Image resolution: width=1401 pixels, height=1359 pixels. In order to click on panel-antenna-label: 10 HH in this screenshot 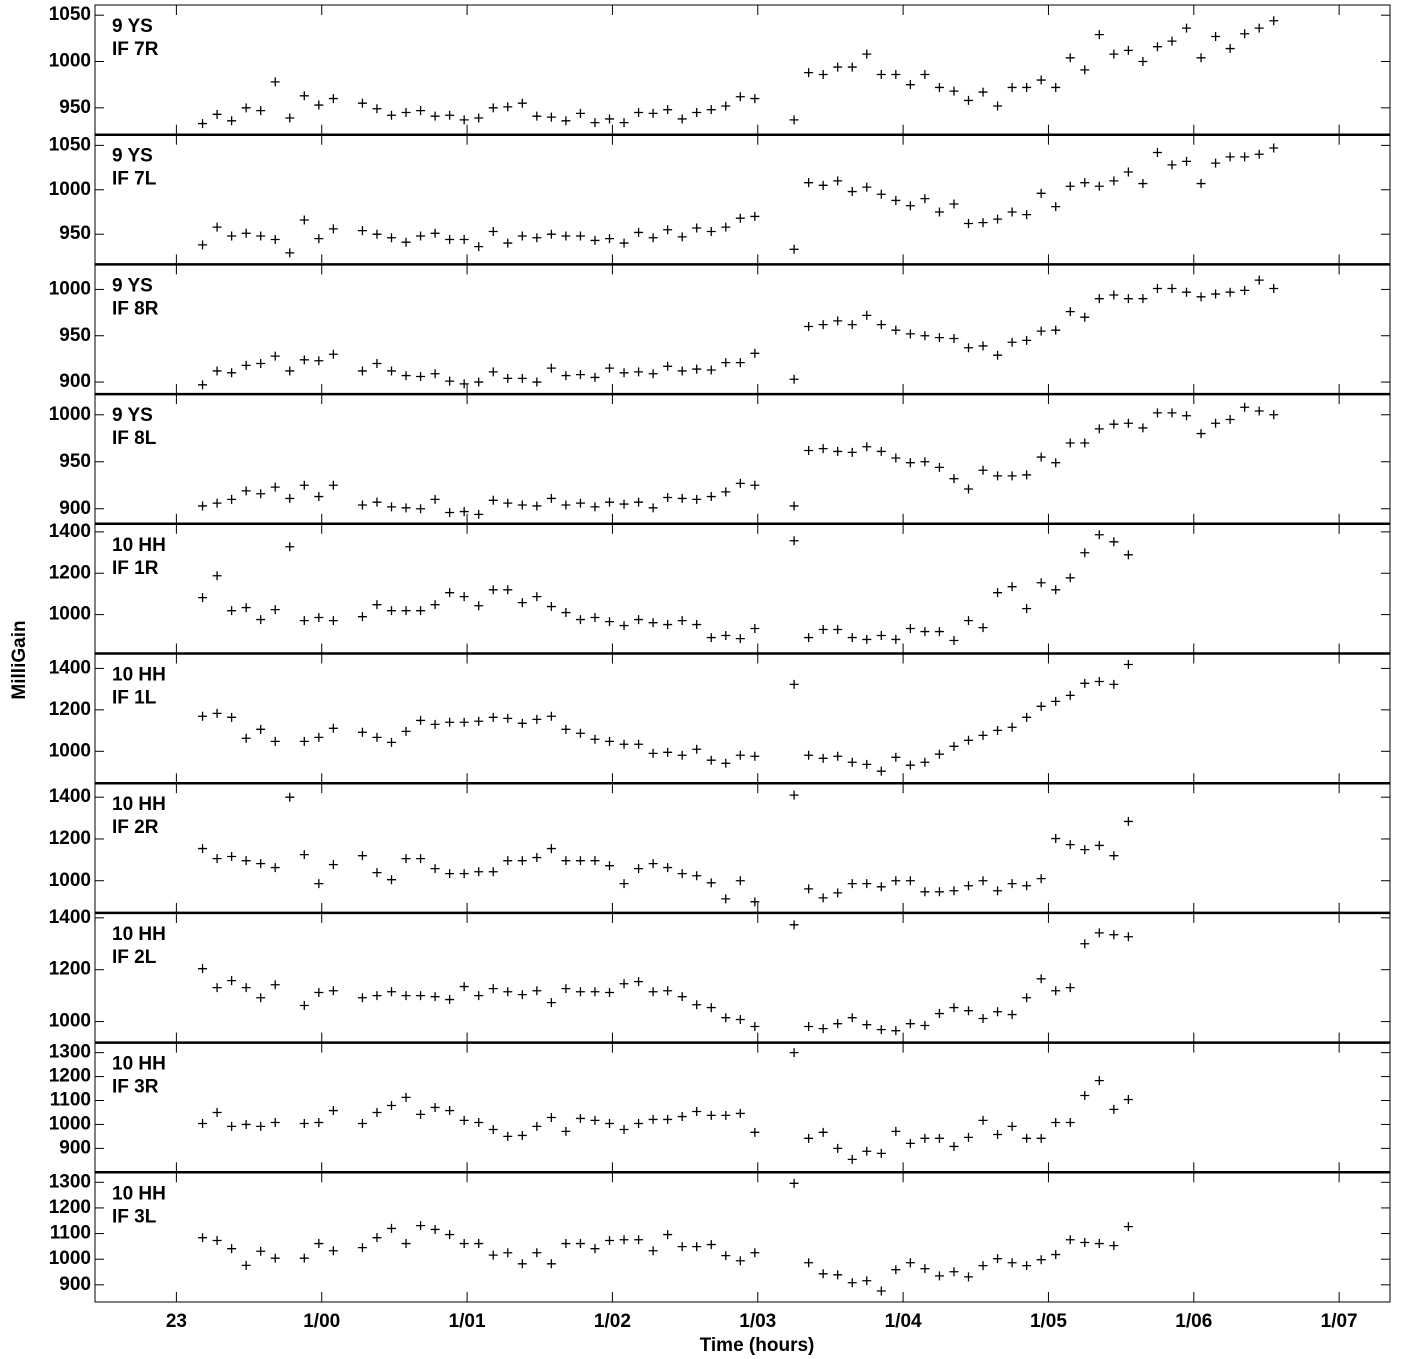, I will do `click(139, 545)`.